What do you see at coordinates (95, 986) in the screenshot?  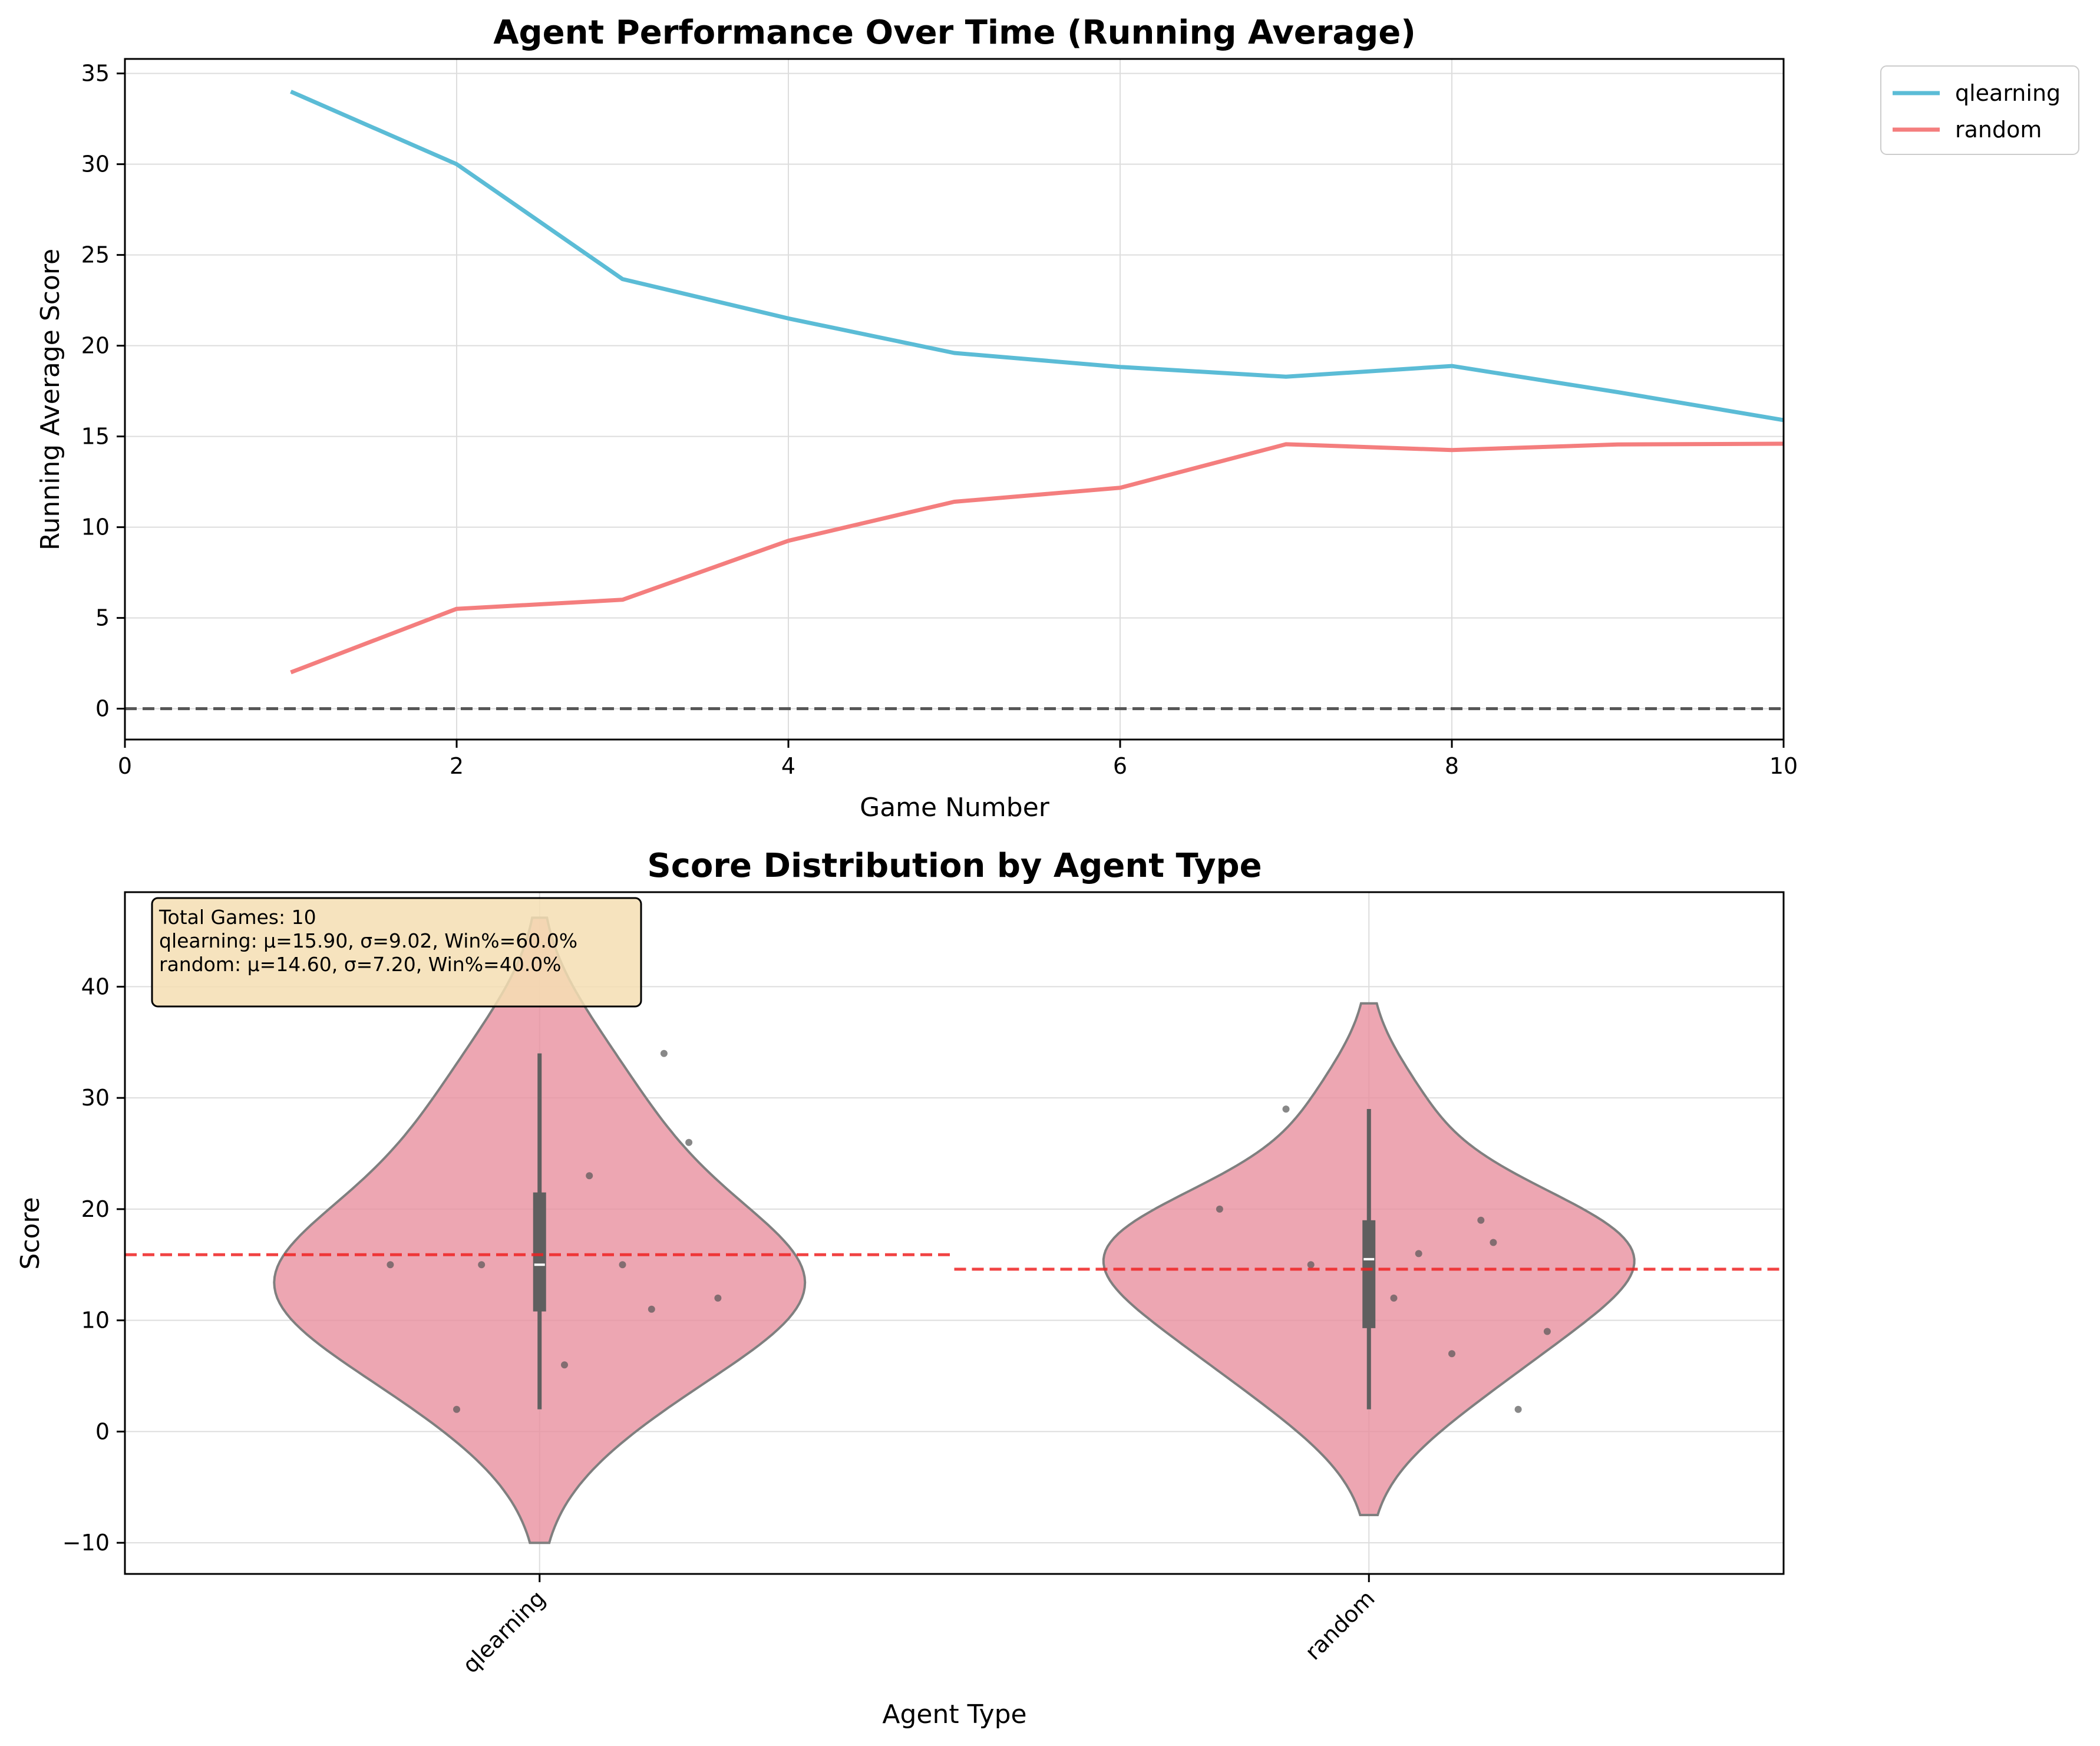 I see `violin-chart-y-tick-label: 40` at bounding box center [95, 986].